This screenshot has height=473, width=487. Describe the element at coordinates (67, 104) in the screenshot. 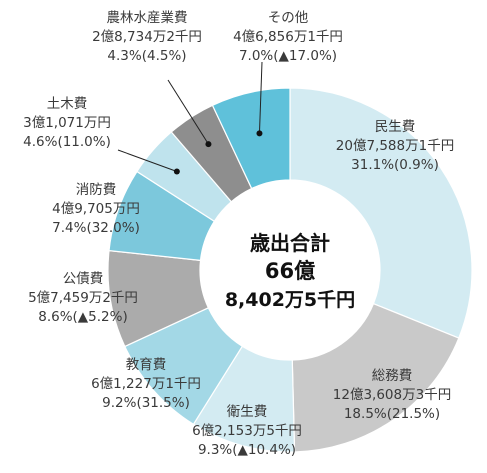

I see `label-category: 土木費` at that location.